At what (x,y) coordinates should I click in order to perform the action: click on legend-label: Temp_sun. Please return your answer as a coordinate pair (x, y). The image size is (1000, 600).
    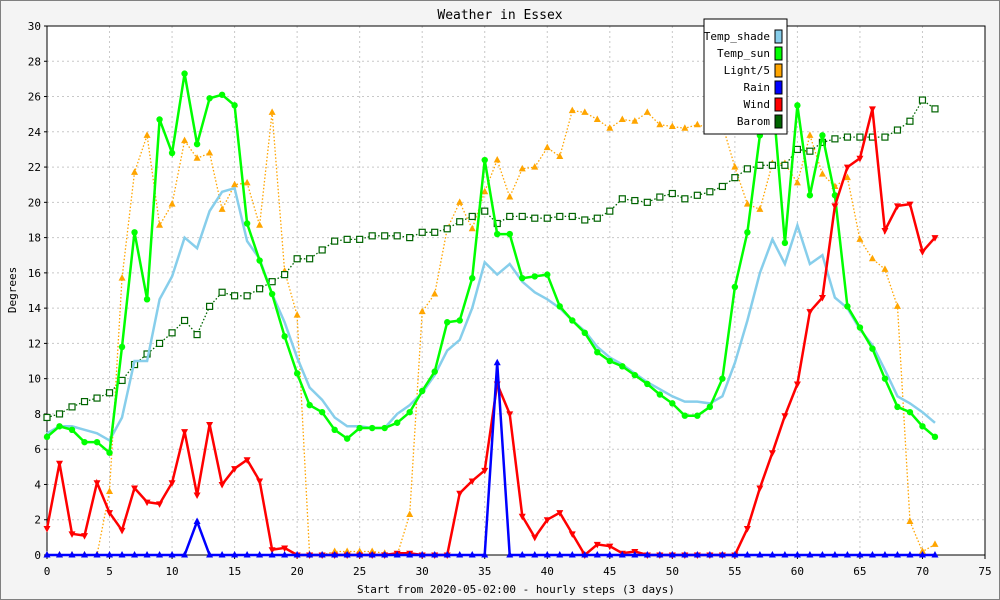
    Looking at the image, I should click on (743, 53).